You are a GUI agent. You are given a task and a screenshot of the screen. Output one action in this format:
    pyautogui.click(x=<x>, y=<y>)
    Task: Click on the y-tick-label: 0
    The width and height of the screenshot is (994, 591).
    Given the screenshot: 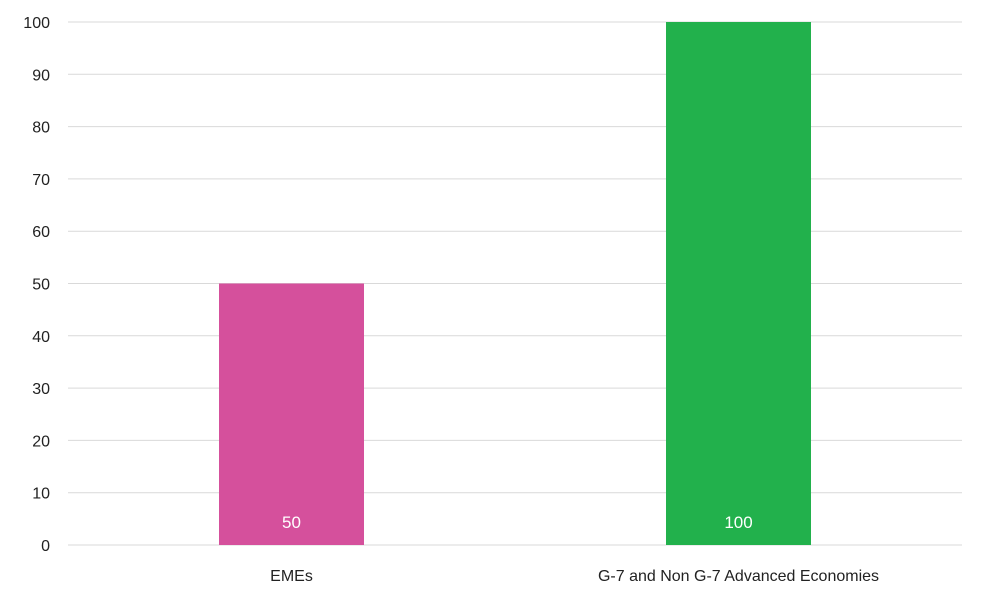 What is the action you would take?
    pyautogui.click(x=45, y=546)
    